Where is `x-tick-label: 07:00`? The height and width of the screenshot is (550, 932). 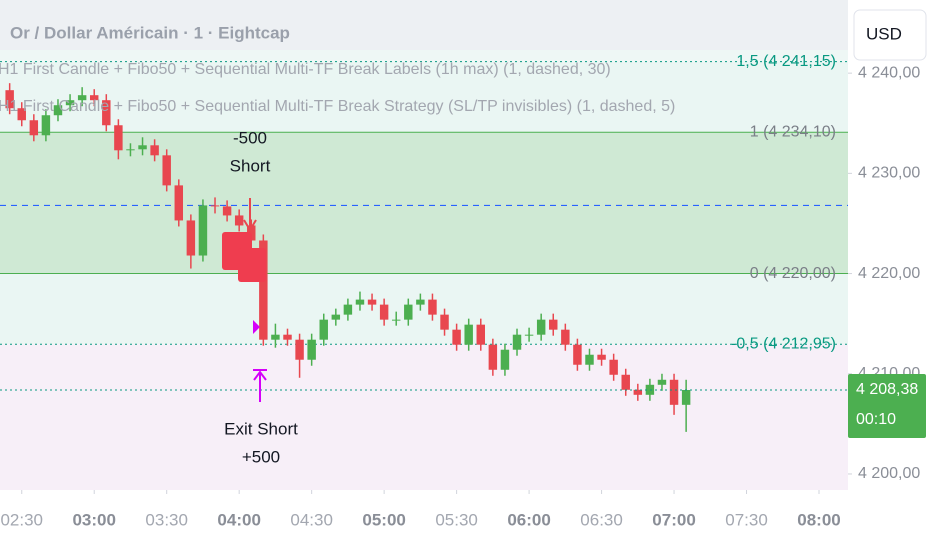
x-tick-label: 07:00 is located at coordinates (673, 519).